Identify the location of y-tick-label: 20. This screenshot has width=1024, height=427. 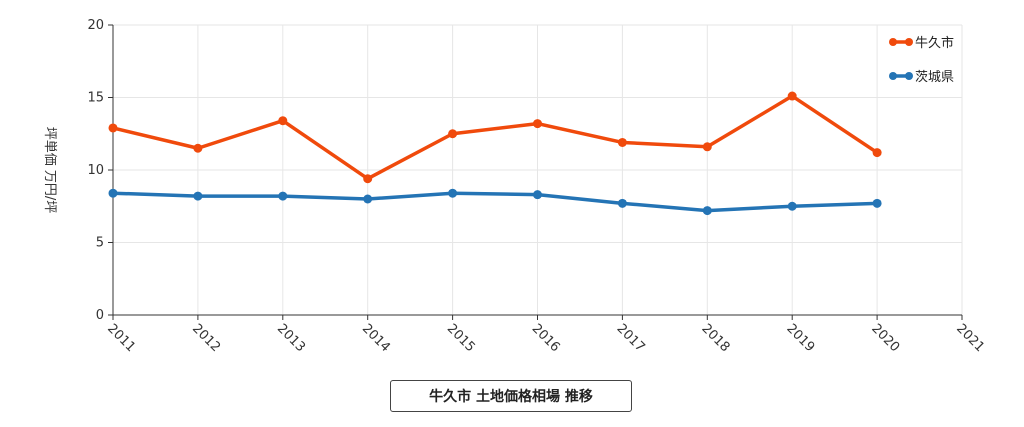
(95, 25).